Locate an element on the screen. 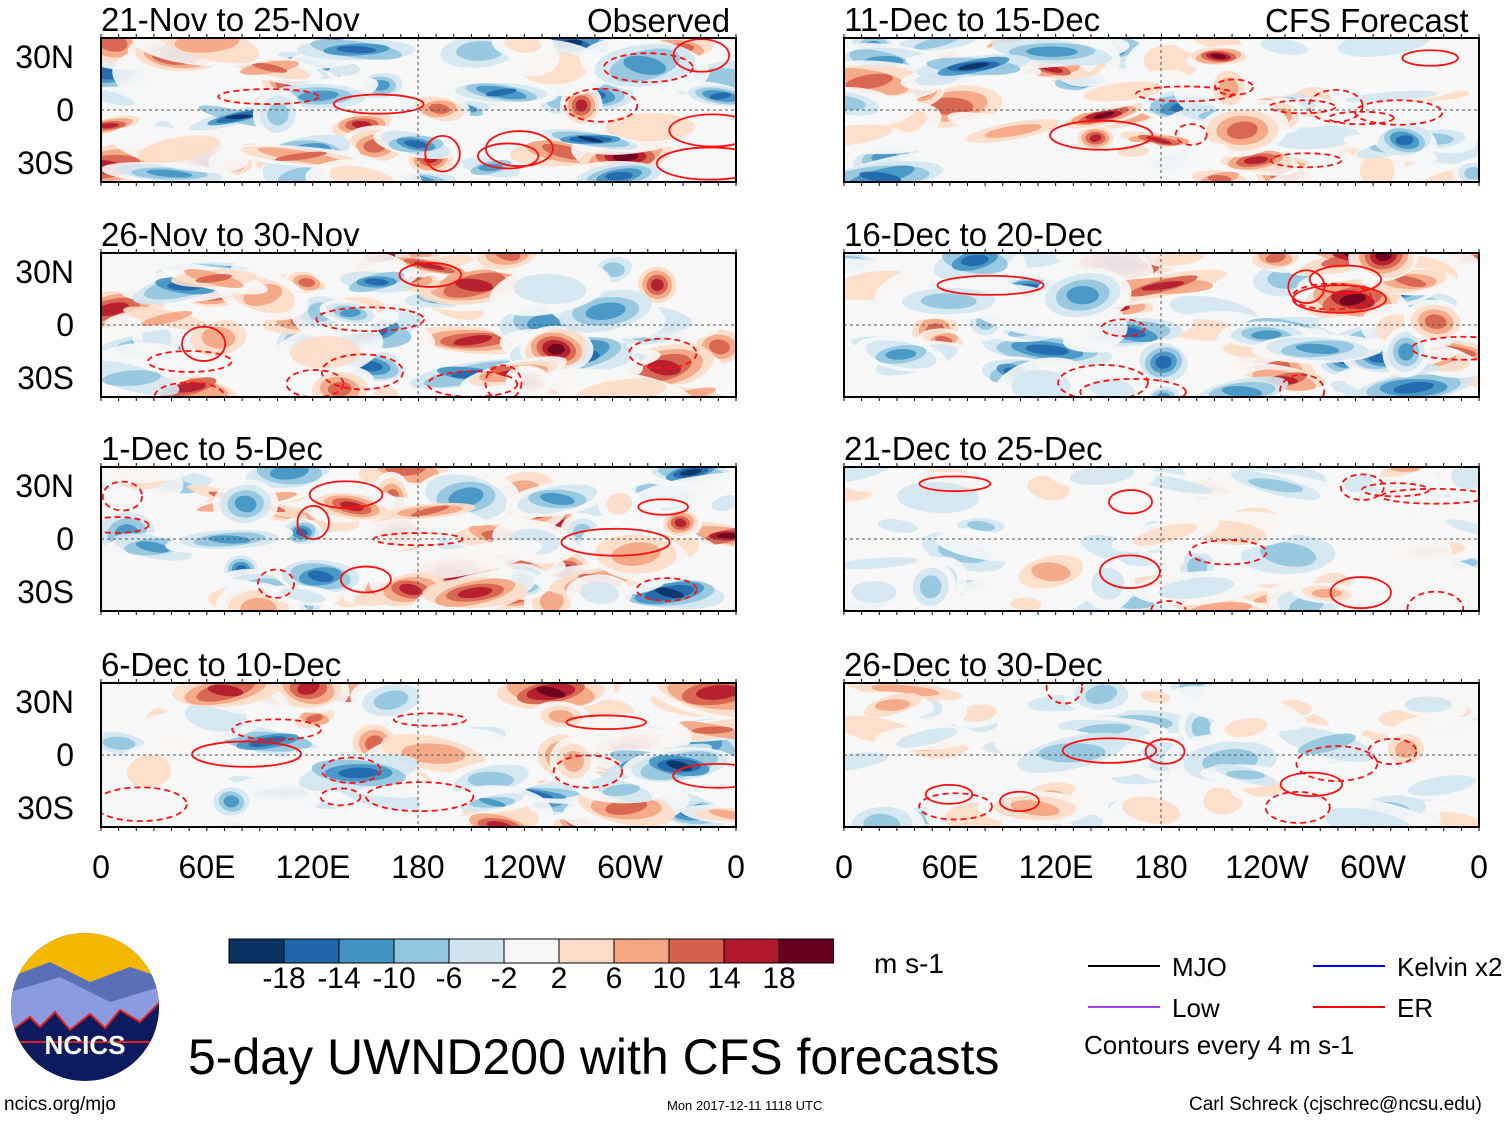 This screenshot has width=1510, height=1121. legend-line-kelvin-x2 is located at coordinates (1349, 966).